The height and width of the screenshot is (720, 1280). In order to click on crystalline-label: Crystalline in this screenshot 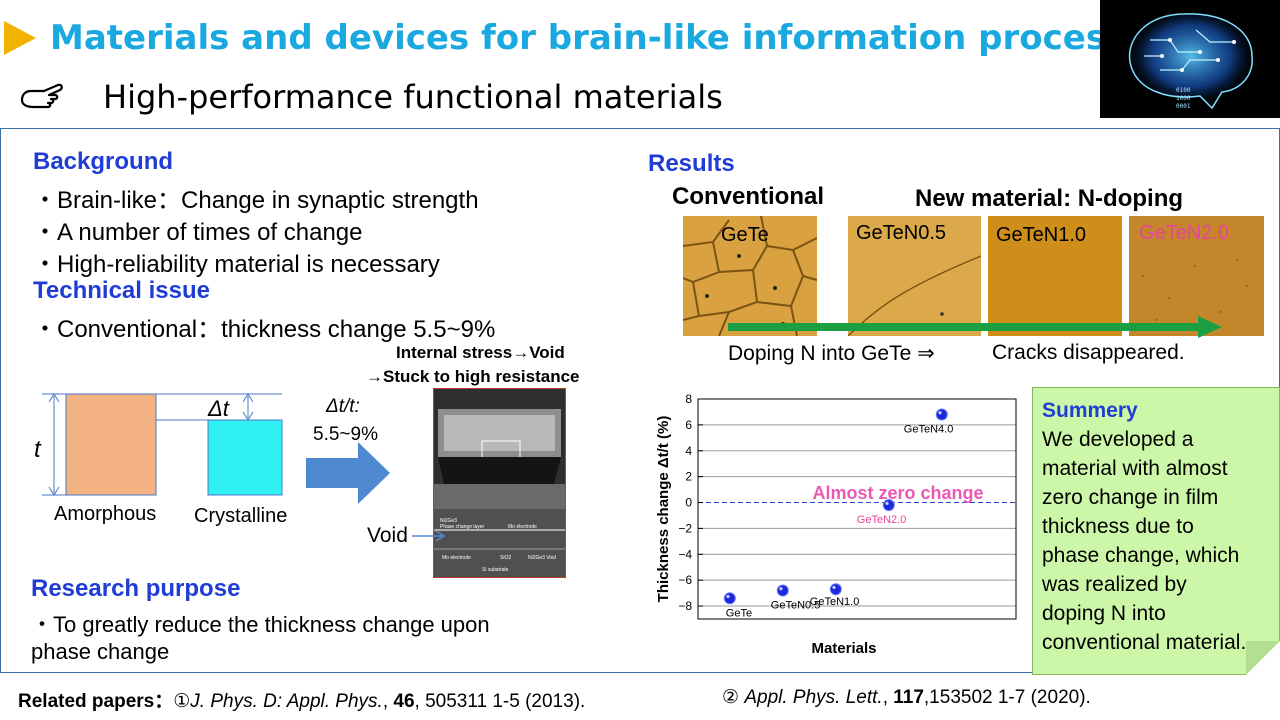, I will do `click(241, 516)`.